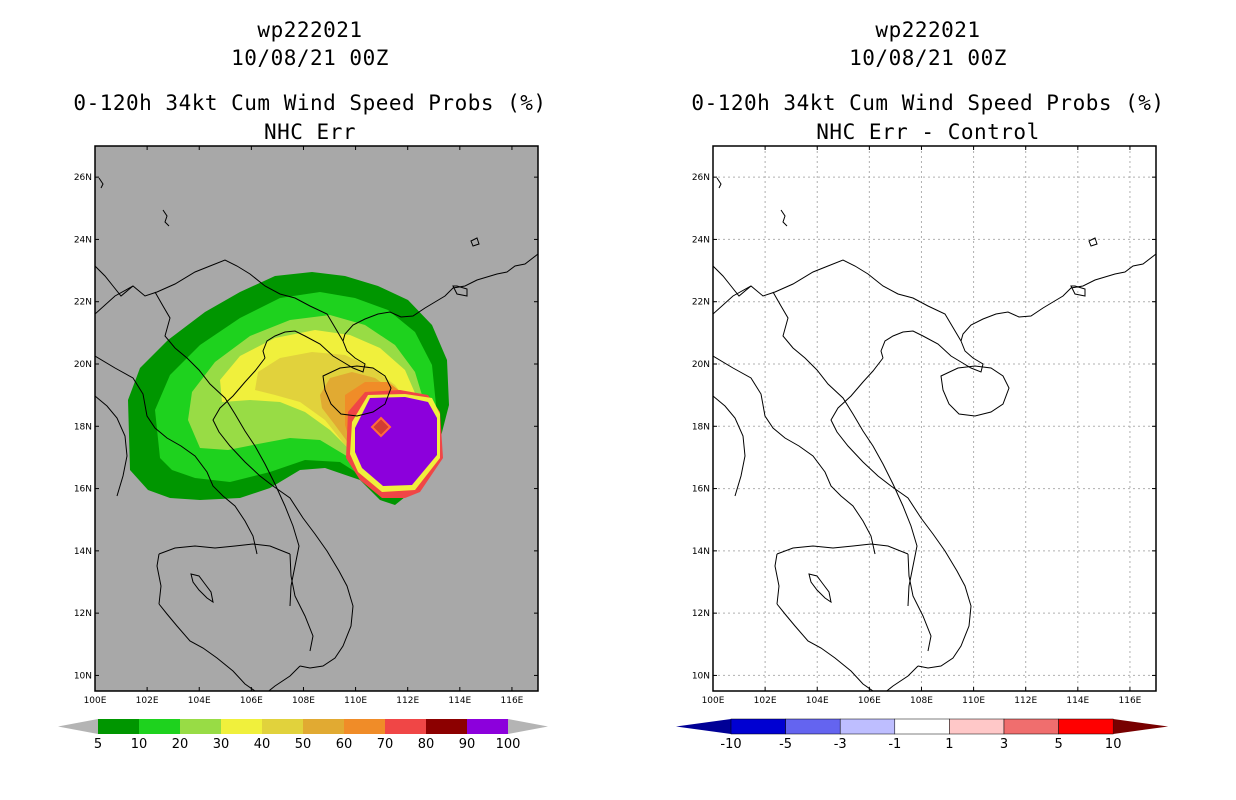 The height and width of the screenshot is (800, 1236). Describe the element at coordinates (928, 103) in the screenshot. I see `right-product-title: 0-120h 34kt Cum Wind Speed Probs (%)` at that location.